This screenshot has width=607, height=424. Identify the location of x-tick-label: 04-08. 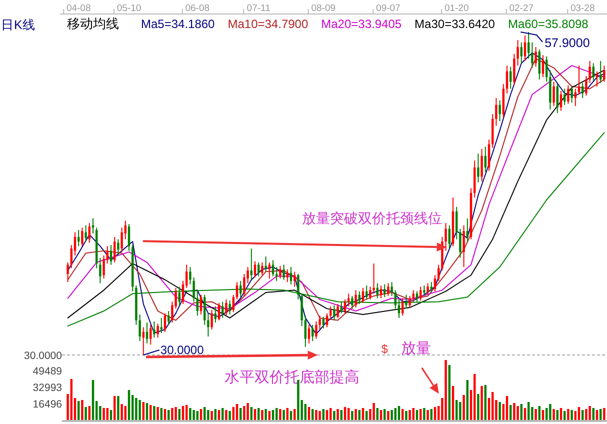
(78, 8).